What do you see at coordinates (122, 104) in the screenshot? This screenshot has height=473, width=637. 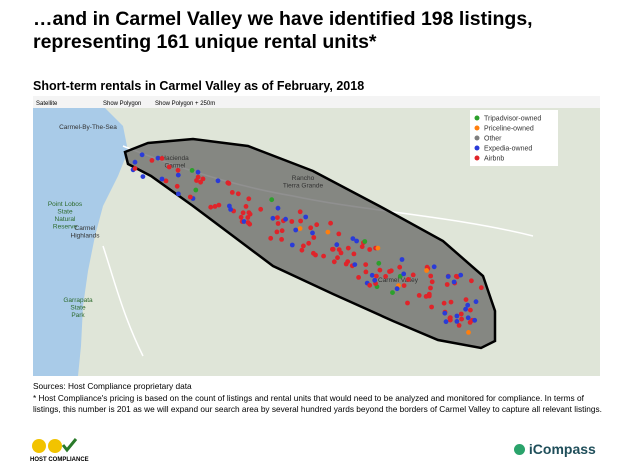 I see `map-control: Show Polygon` at bounding box center [122, 104].